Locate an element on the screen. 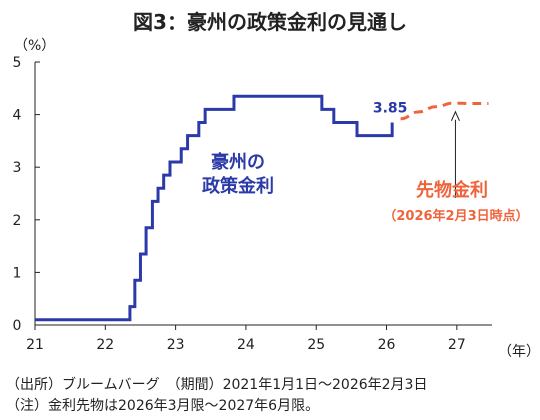 The height and width of the screenshot is (420, 540). source-note: （出所）ブルームバーグ （期間）2021年1月1日～2026年2月3日 is located at coordinates (217, 385).